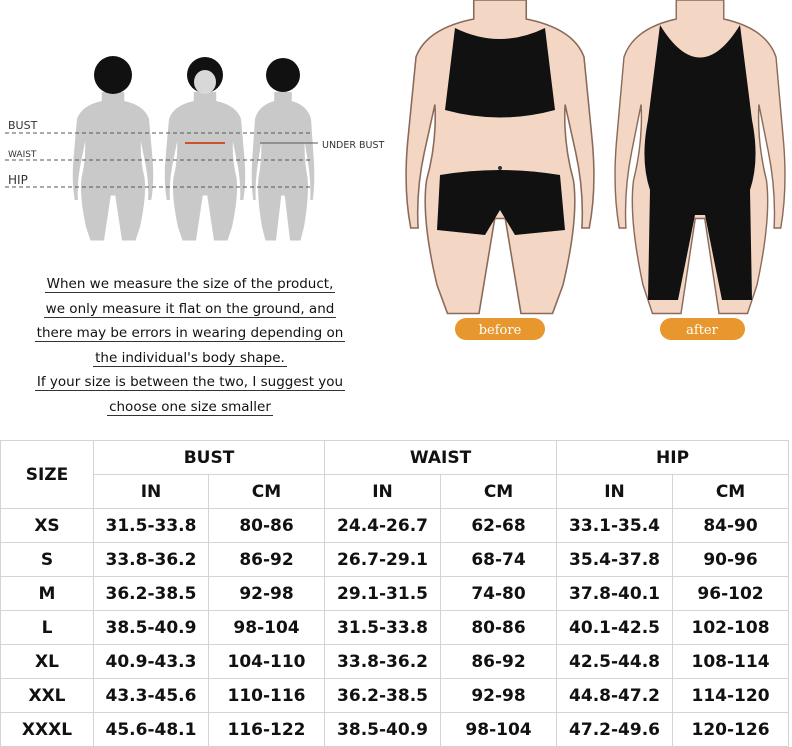 The width and height of the screenshot is (792, 747). What do you see at coordinates (673, 457) in the screenshot?
I see `group-header: HIP` at bounding box center [673, 457].